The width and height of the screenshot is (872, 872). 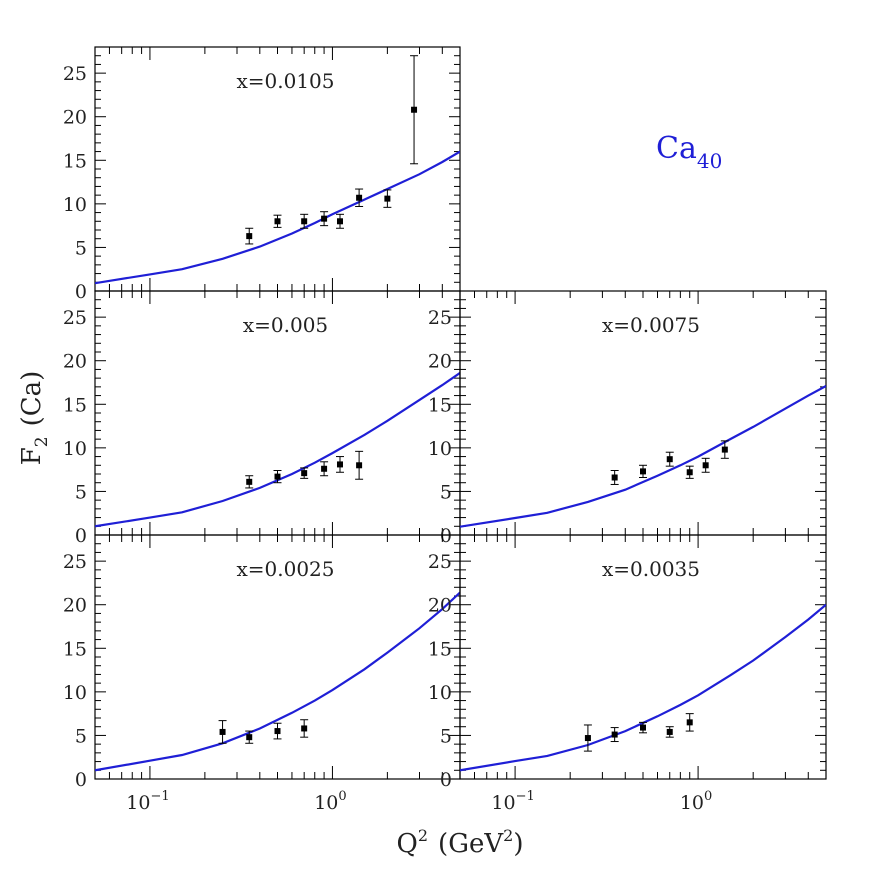 What do you see at coordinates (508, 835) in the screenshot?
I see `x-axis-label-sup2: 2` at bounding box center [508, 835].